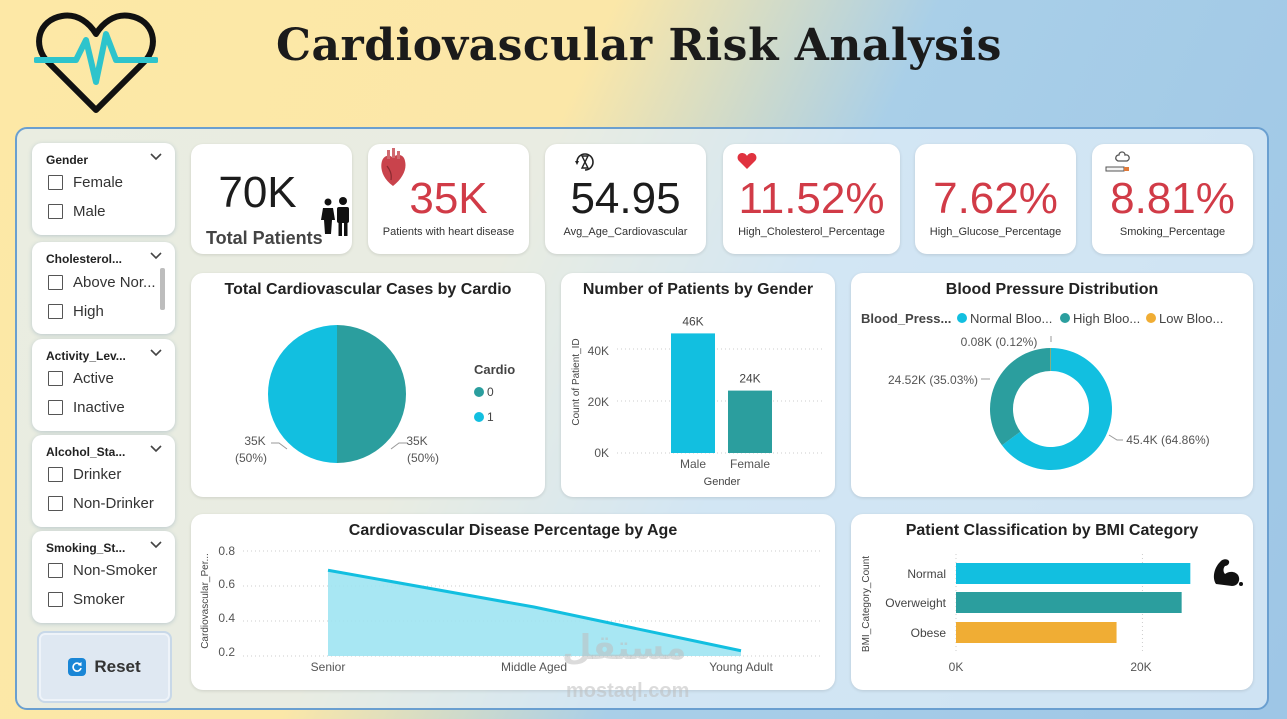  Describe the element at coordinates (162, 289) in the screenshot. I see `scrollbar` at that location.